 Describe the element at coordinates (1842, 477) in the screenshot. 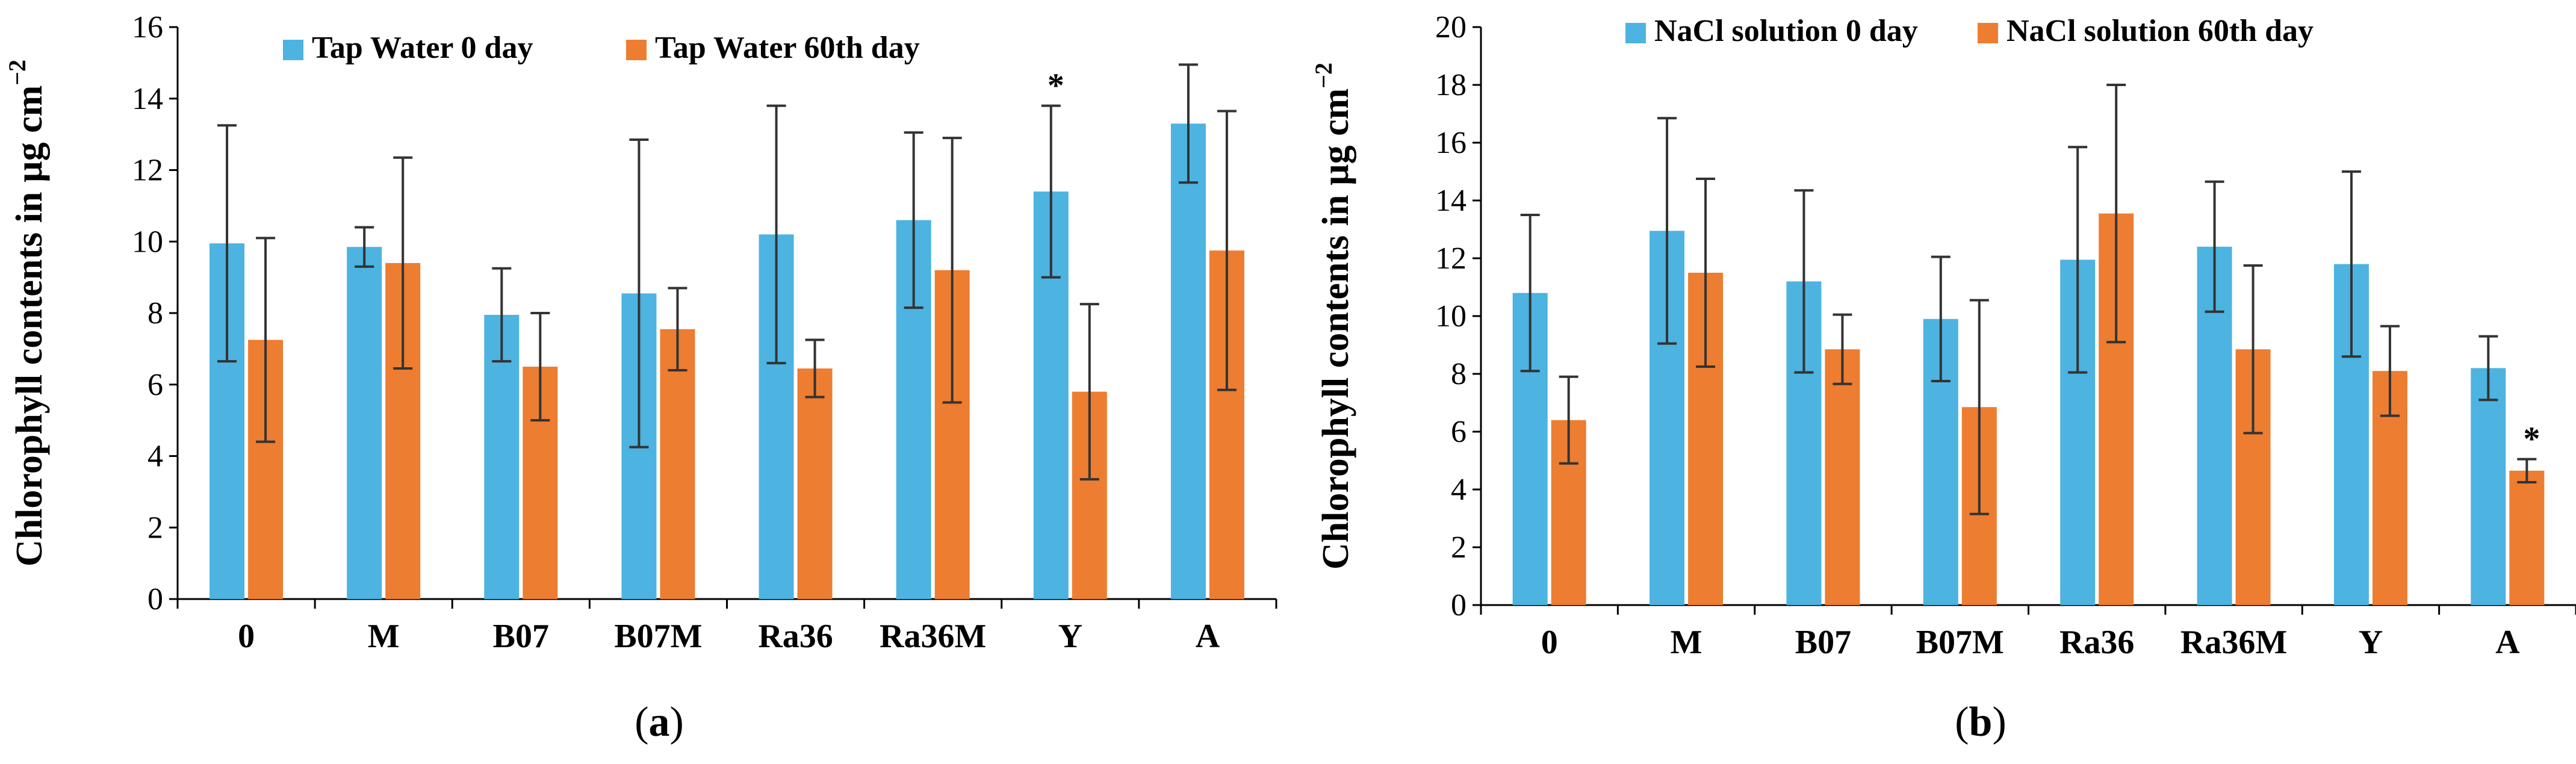

I see `bar-b-B07-s1` at that location.